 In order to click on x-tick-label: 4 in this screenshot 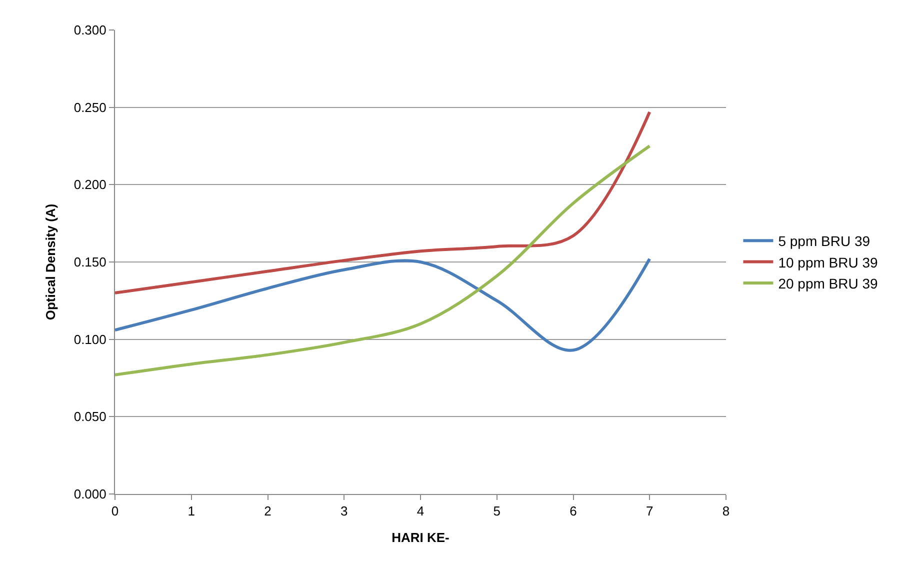, I will do `click(420, 511)`.